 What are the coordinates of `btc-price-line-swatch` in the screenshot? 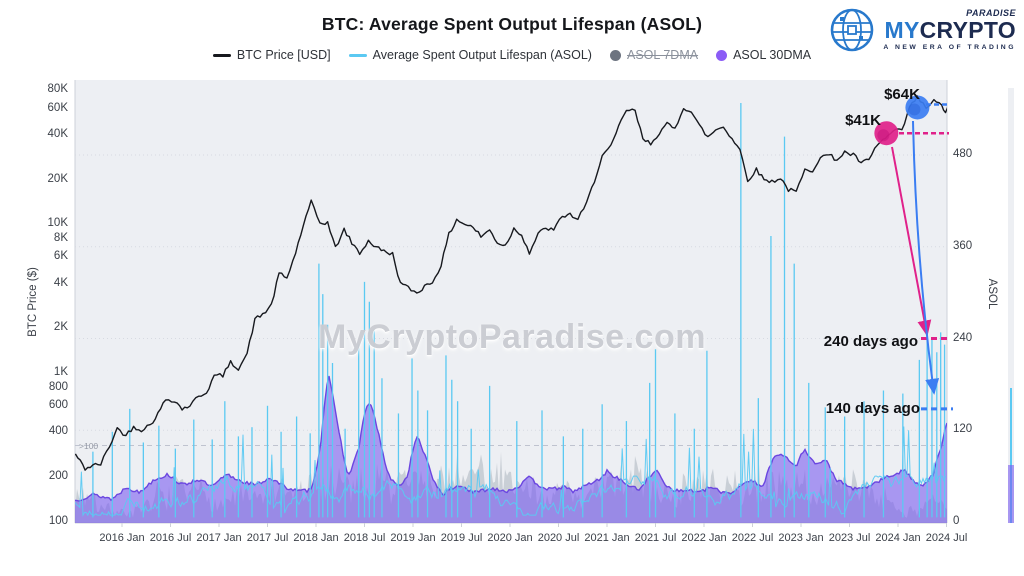 It's located at (221, 55).